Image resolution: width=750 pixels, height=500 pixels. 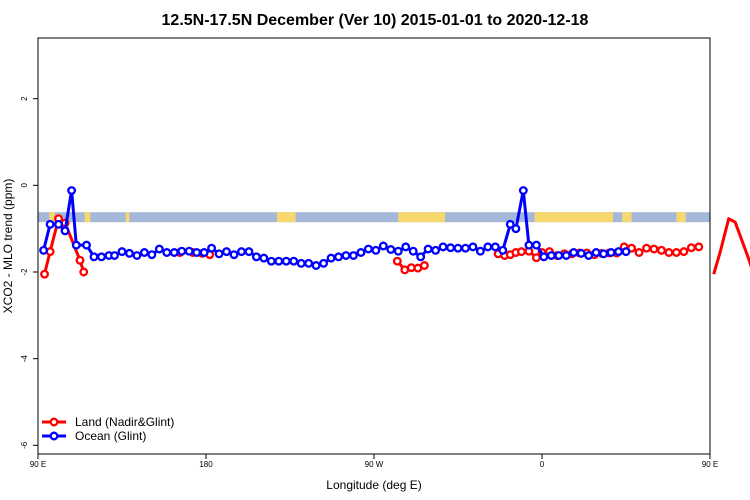 I want to click on land-legend-label: Land (Nadir&Glint), so click(x=124, y=422).